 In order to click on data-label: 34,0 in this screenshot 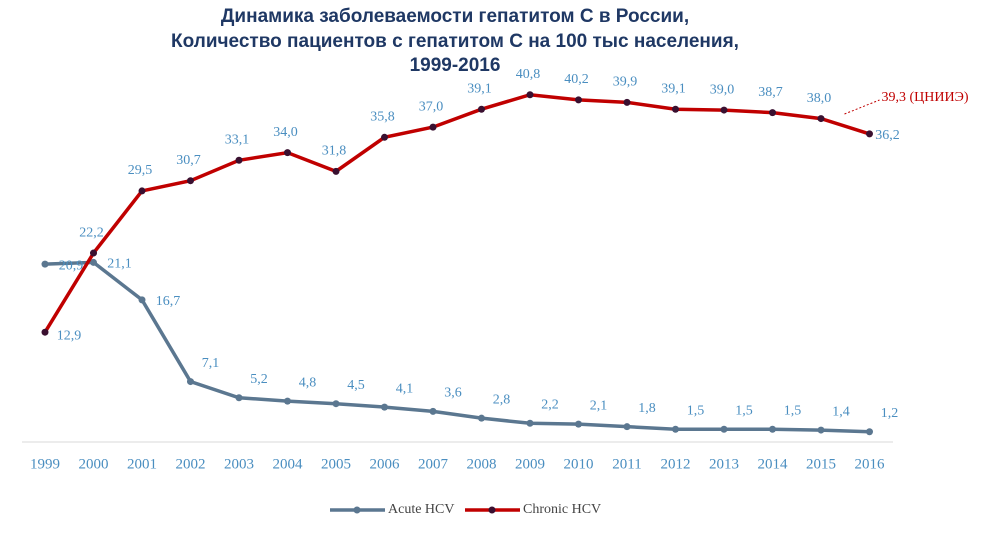, I will do `click(285, 132)`.